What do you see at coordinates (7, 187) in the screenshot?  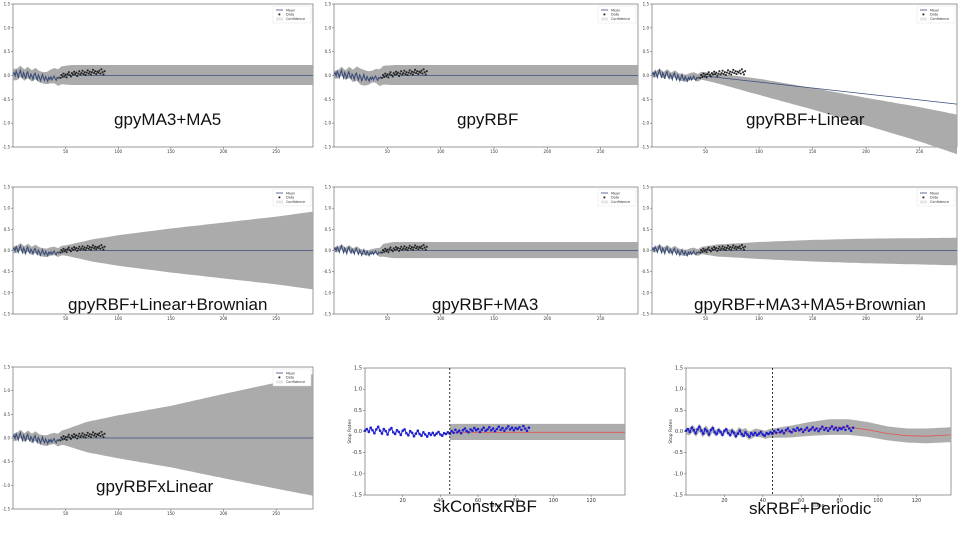 I see `y-tick-label: 1.5` at bounding box center [7, 187].